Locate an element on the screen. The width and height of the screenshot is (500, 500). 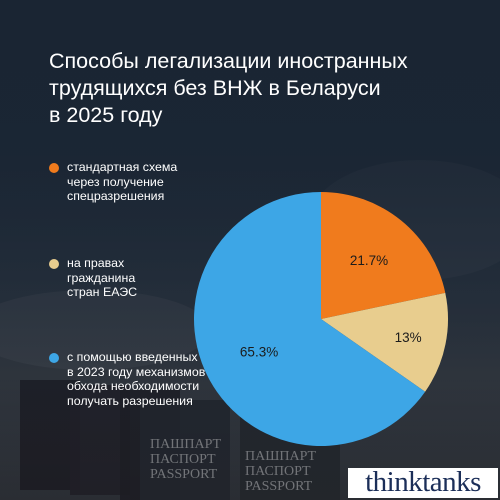
legend-text: с помощью введенных is located at coordinates (132, 357).